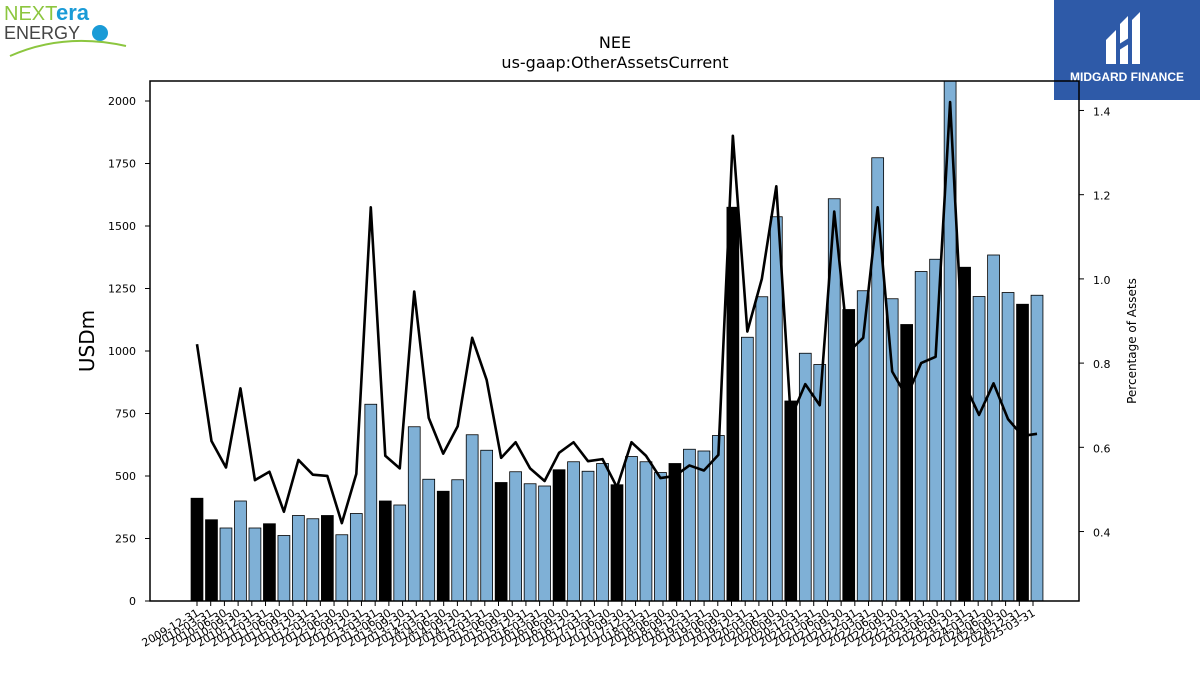 This screenshot has width=1200, height=675. Describe the element at coordinates (132, 601) in the screenshot. I see `y-tick-label: 0` at that location.